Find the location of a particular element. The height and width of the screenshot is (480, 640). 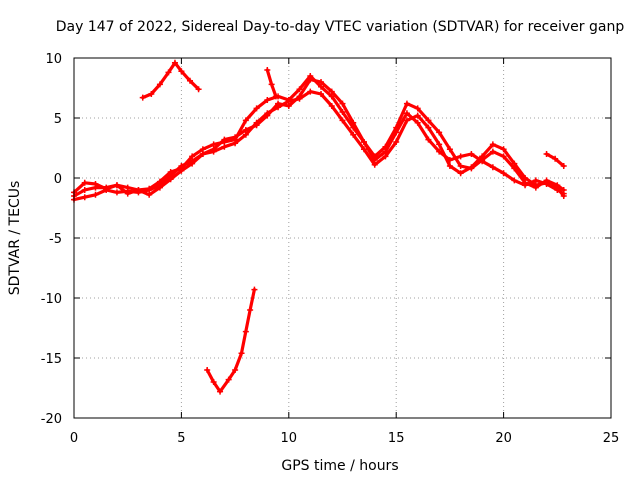

series-arc-deep is located at coordinates (230, 341).